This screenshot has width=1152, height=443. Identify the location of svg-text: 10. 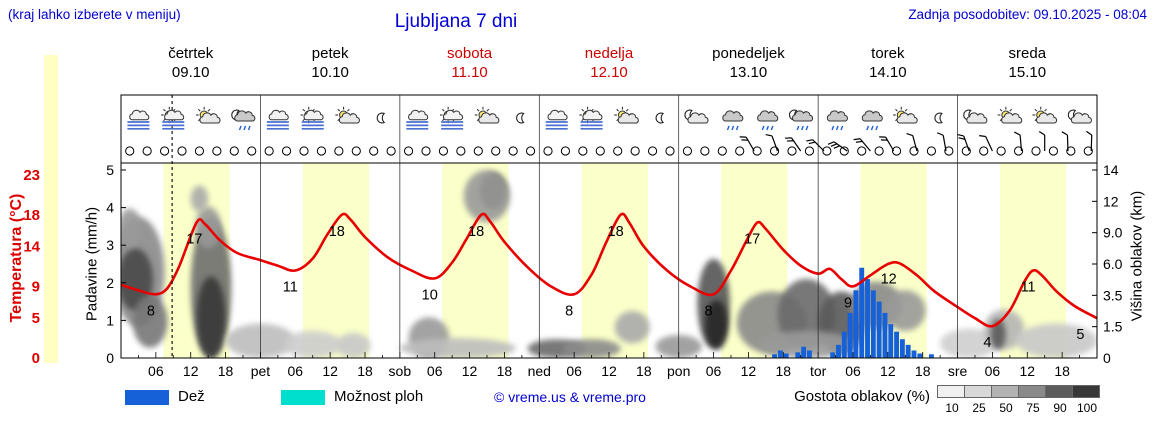
(430, 295).